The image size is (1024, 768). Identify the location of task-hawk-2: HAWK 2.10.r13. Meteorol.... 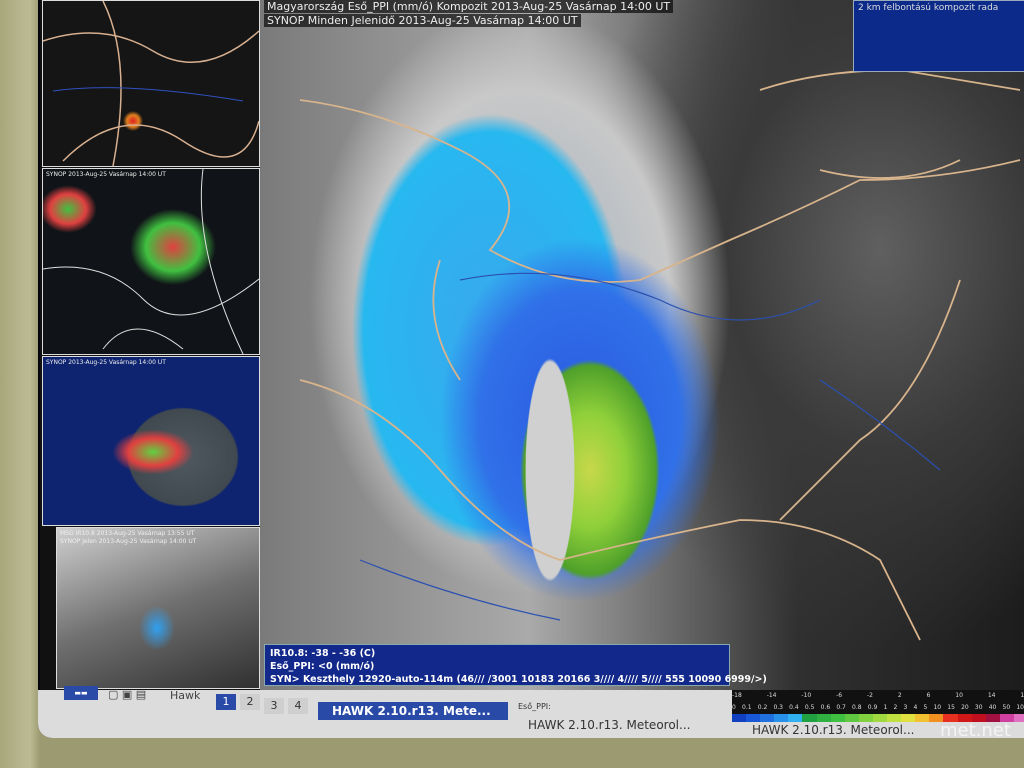
(609, 725).